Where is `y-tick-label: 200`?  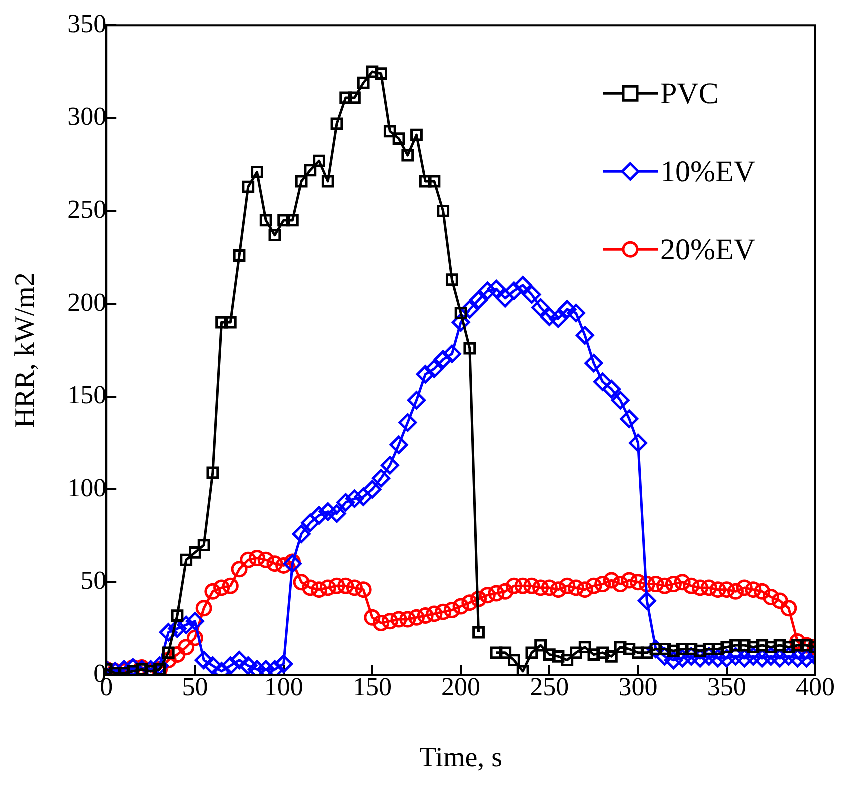 y-tick-label: 200 is located at coordinates (87, 302).